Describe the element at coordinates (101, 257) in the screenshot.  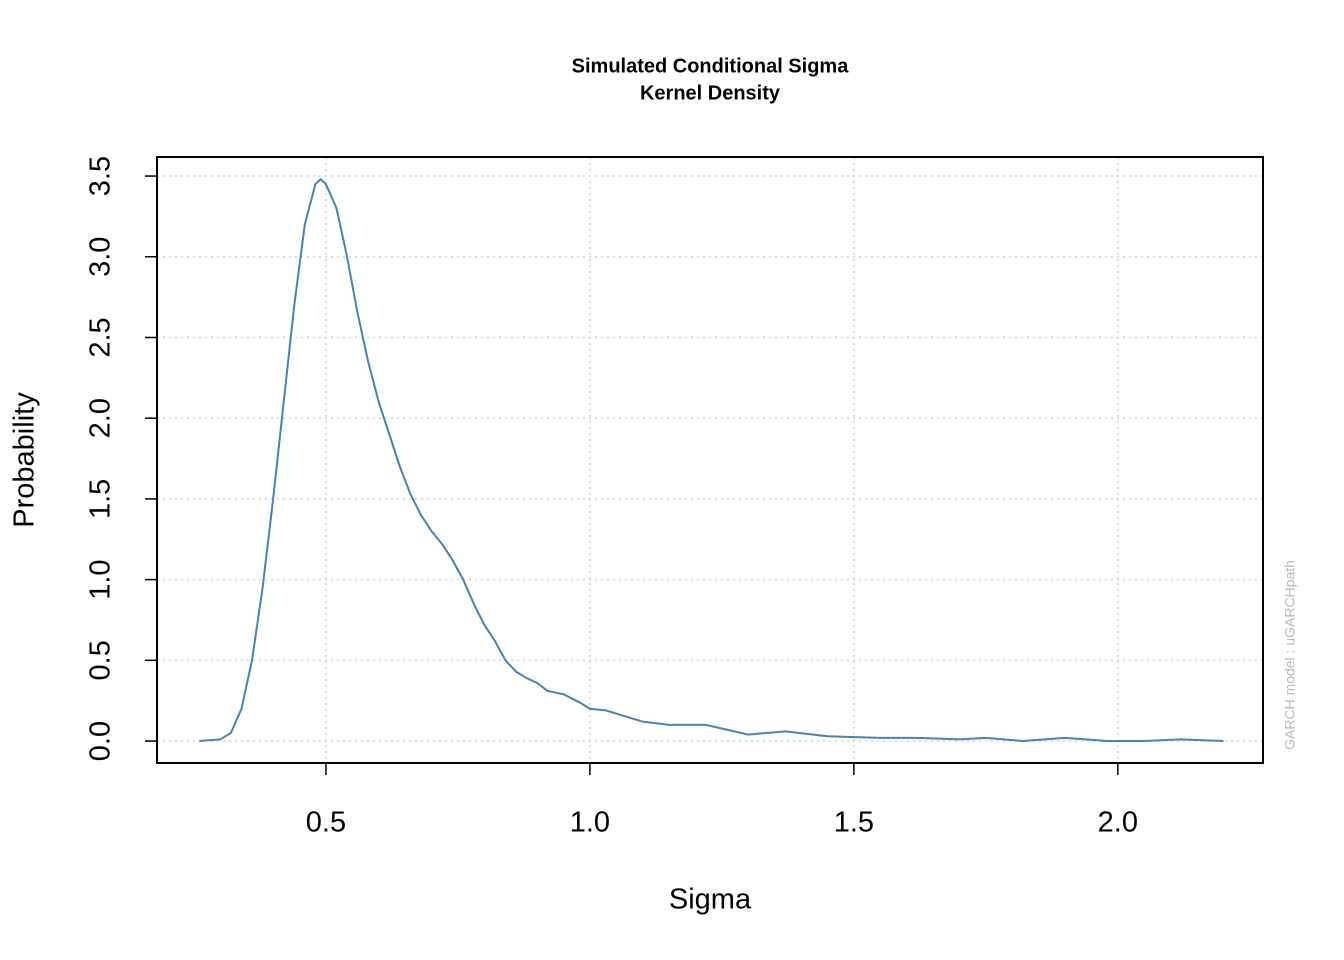
I see `y-tick-label: 3.0` at that location.